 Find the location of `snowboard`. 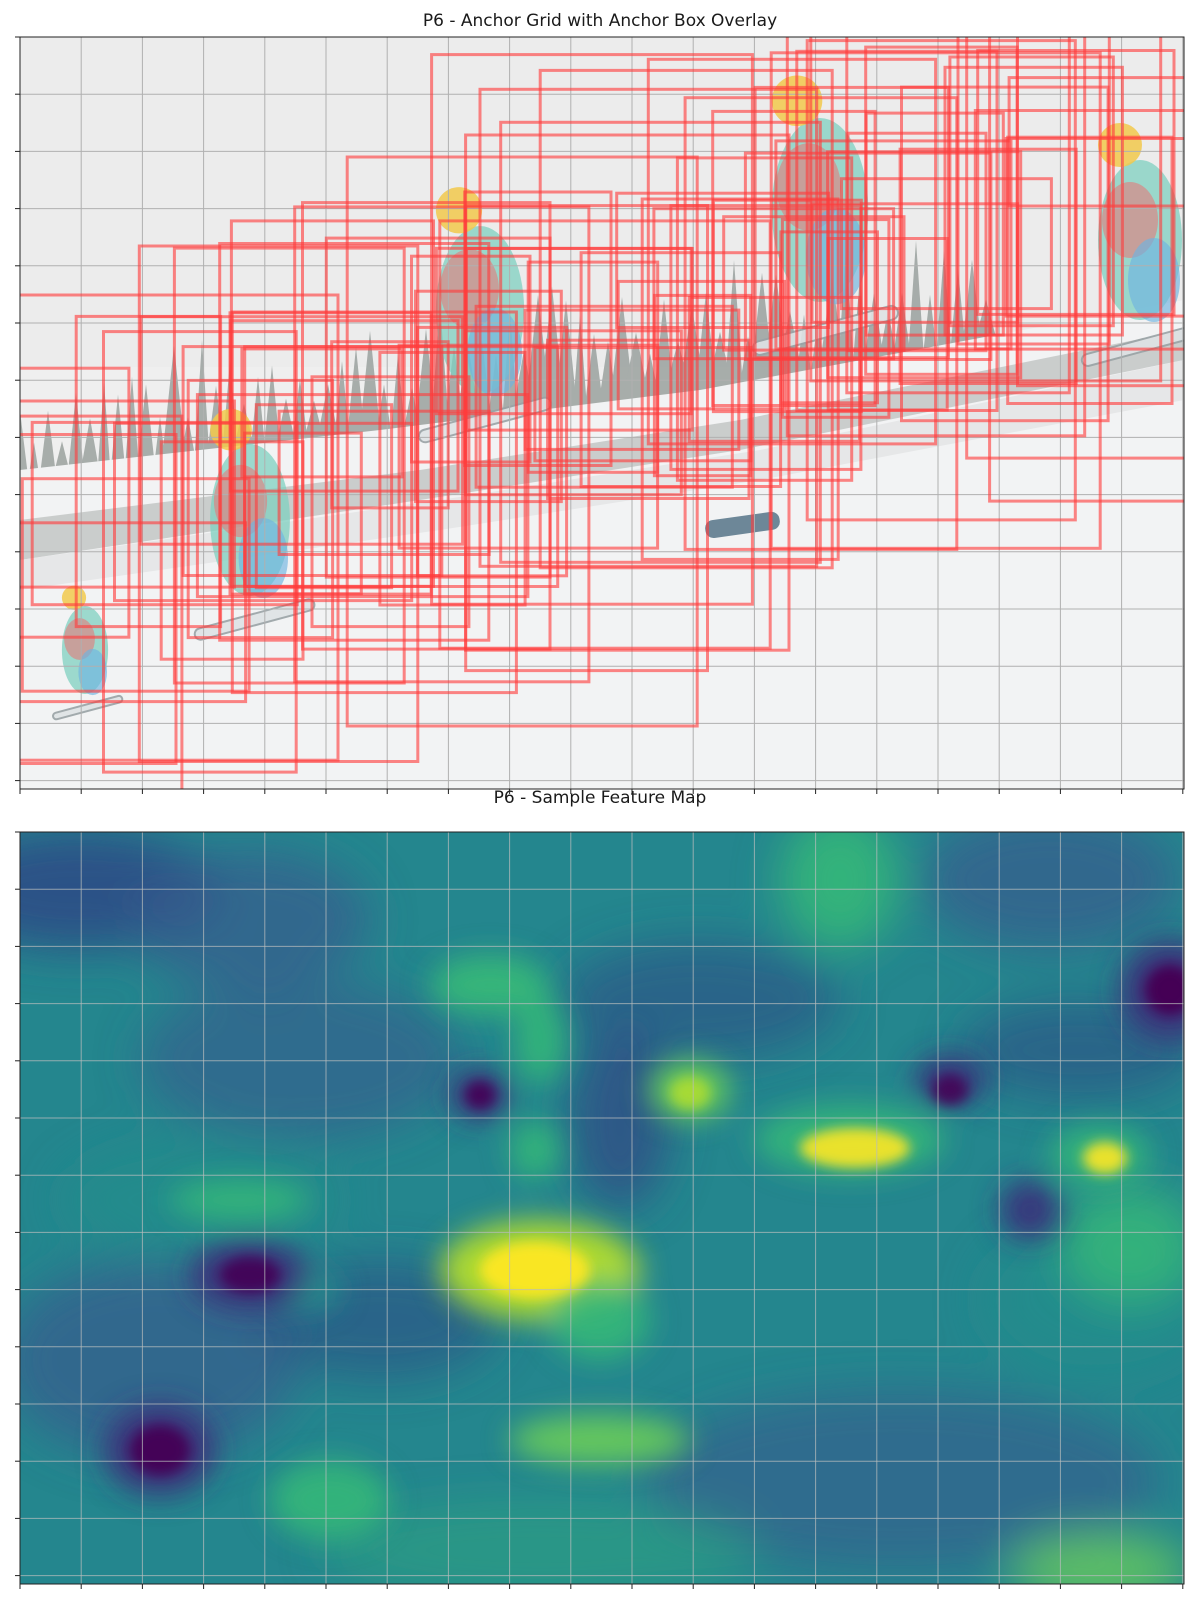

snowboard is located at coordinates (742, 525).